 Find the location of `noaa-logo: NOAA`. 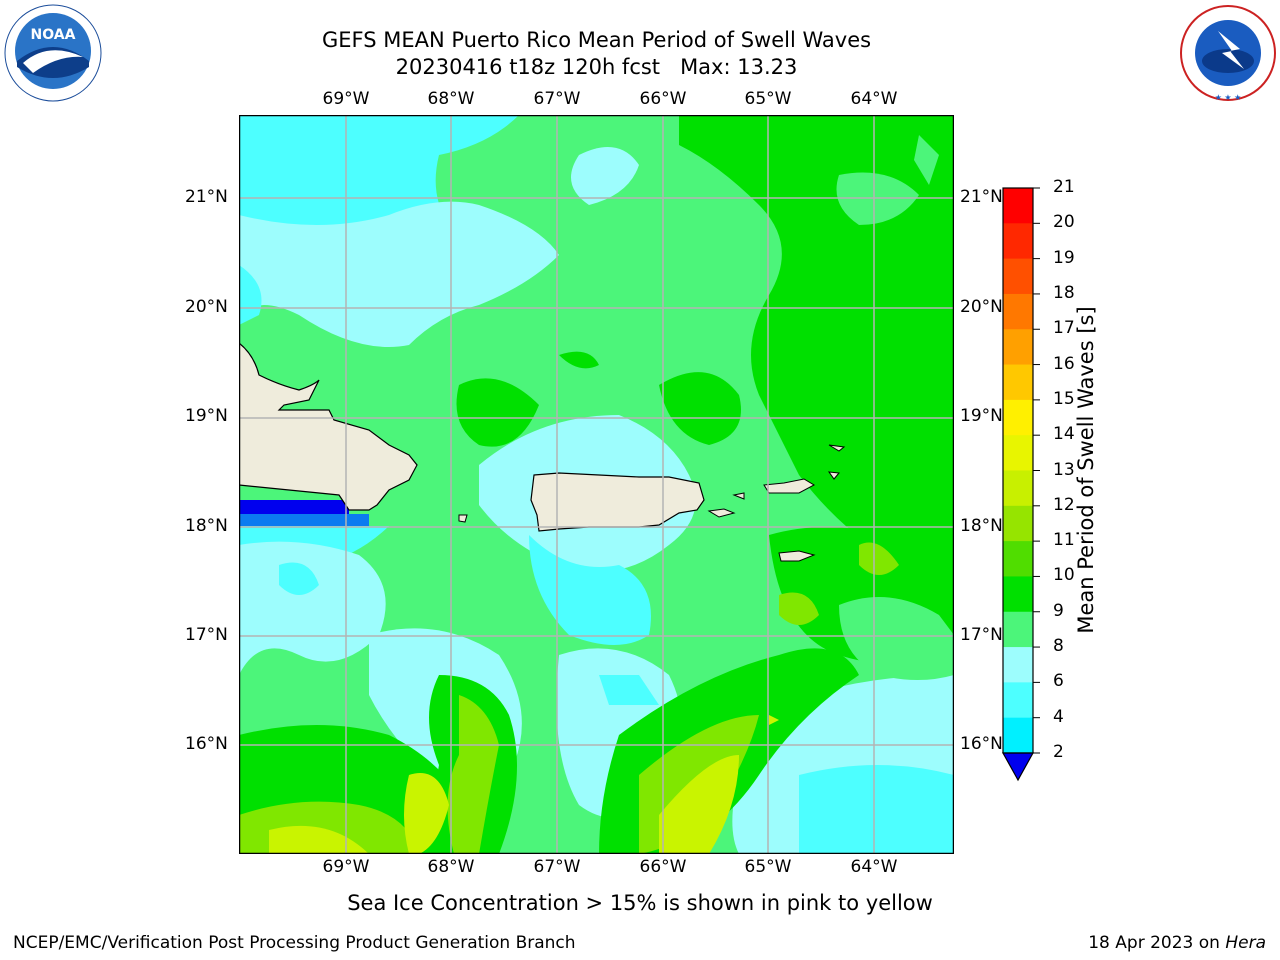

noaa-logo: NOAA is located at coordinates (53, 53).